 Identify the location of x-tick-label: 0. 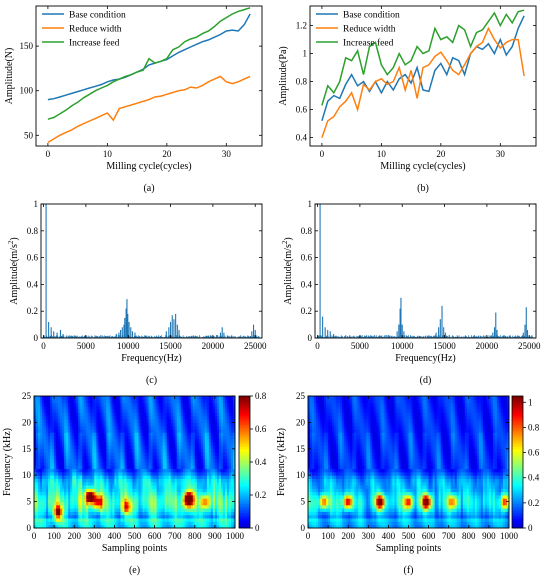
(34, 536).